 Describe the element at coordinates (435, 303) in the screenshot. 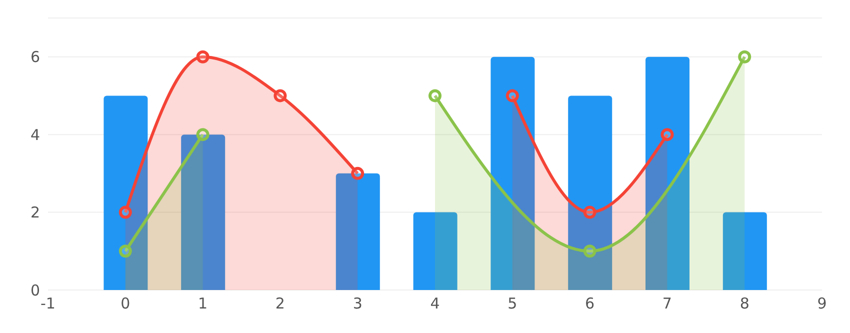

I see `x-tick-label: 4` at that location.